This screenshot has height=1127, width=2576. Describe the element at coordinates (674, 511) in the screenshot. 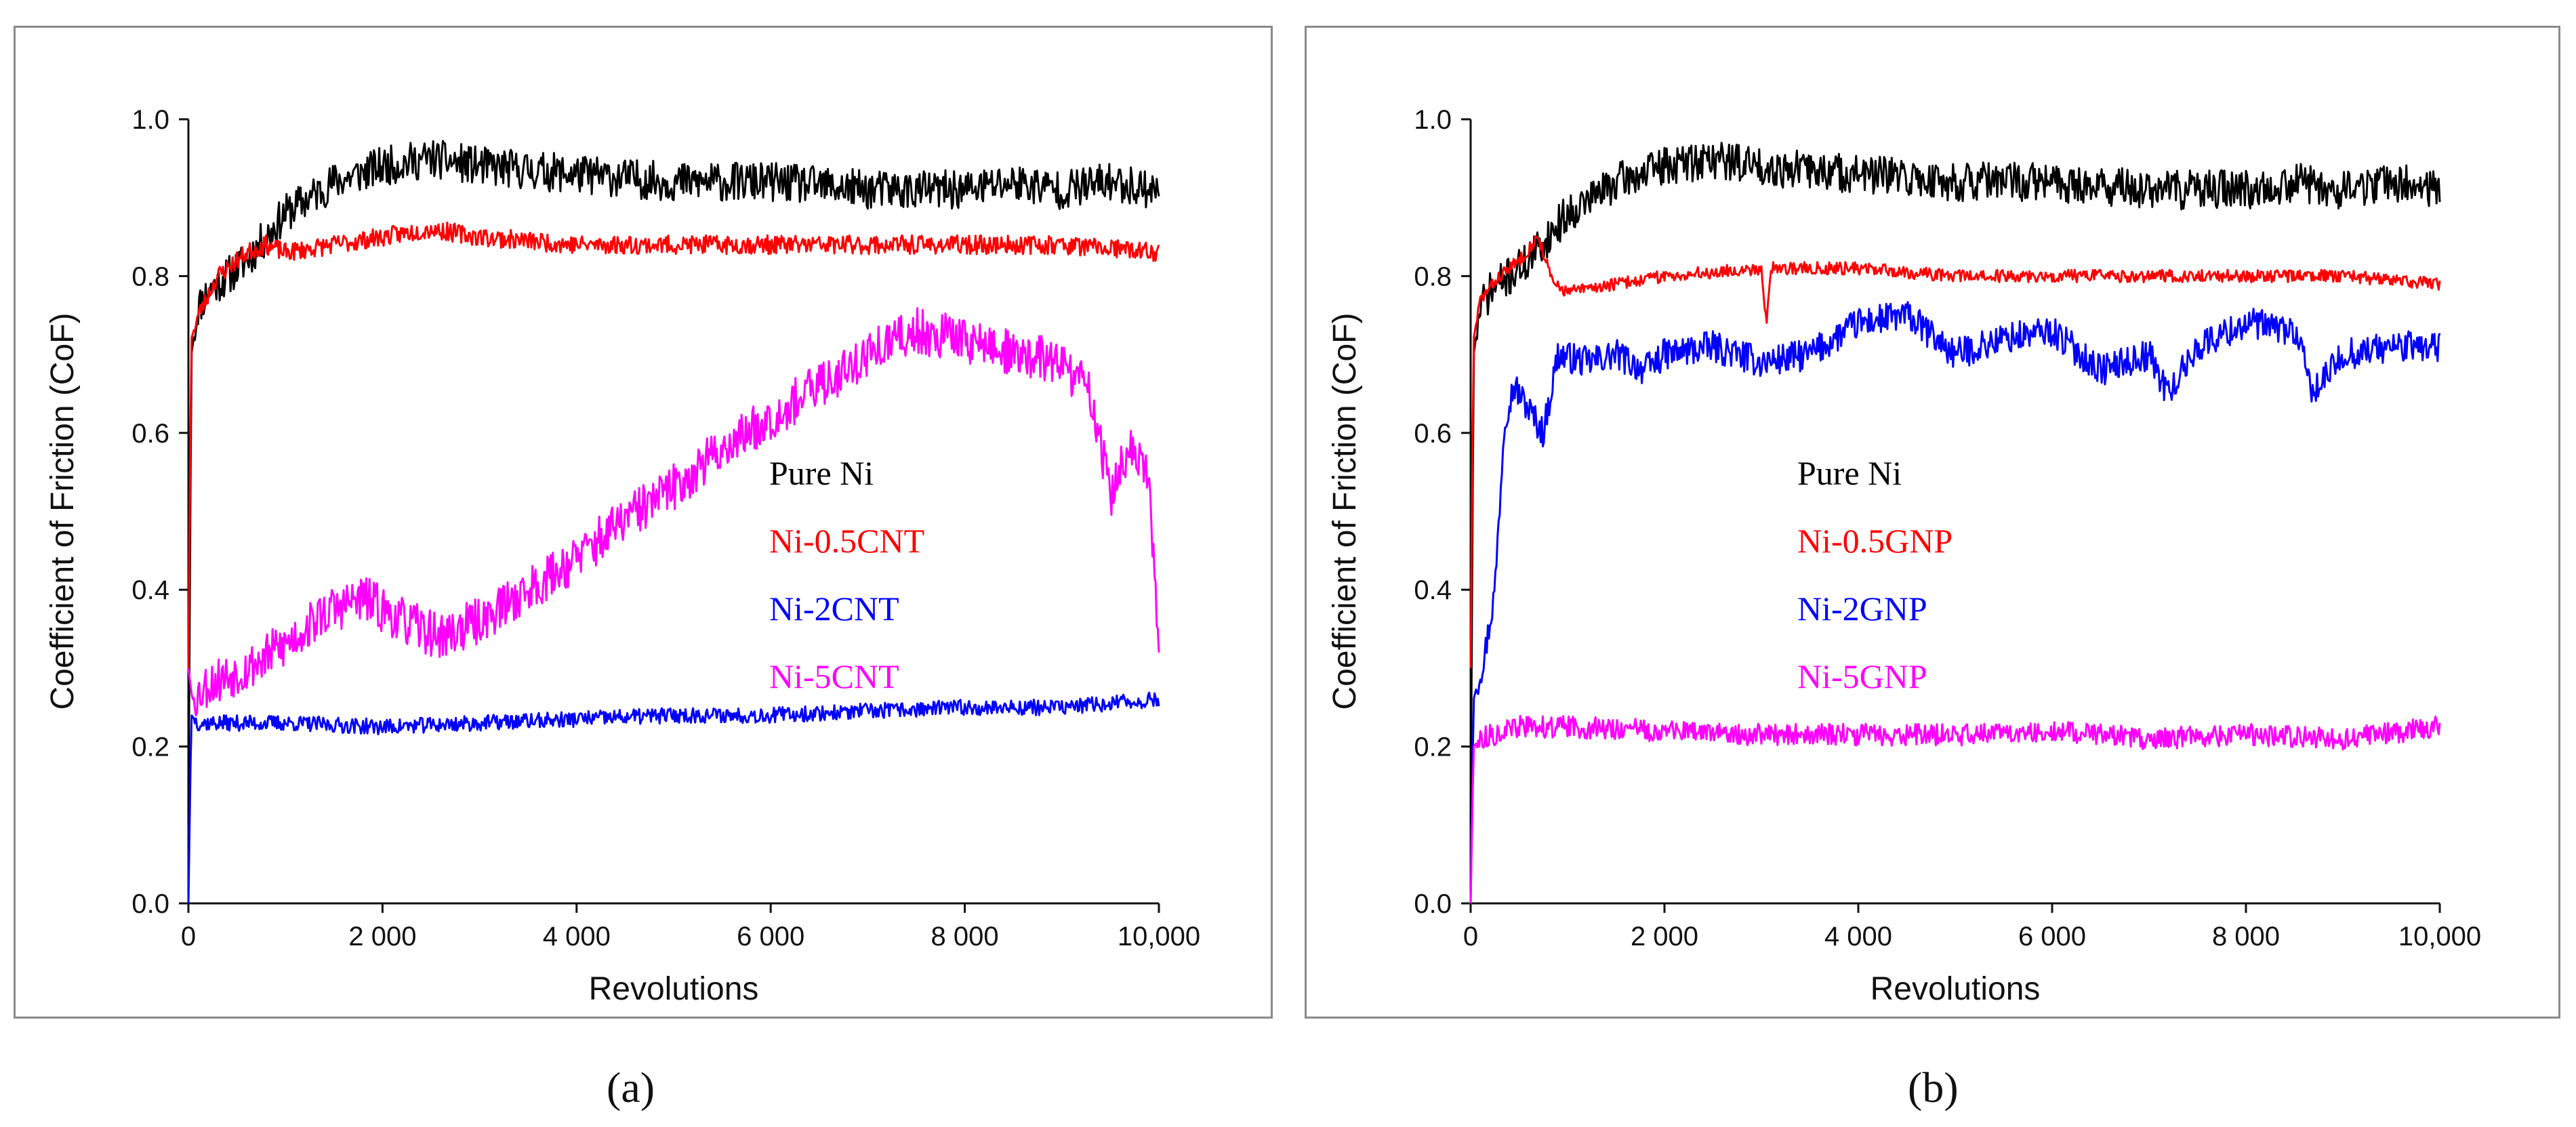

I see `series-line-ni-5cnt` at that location.